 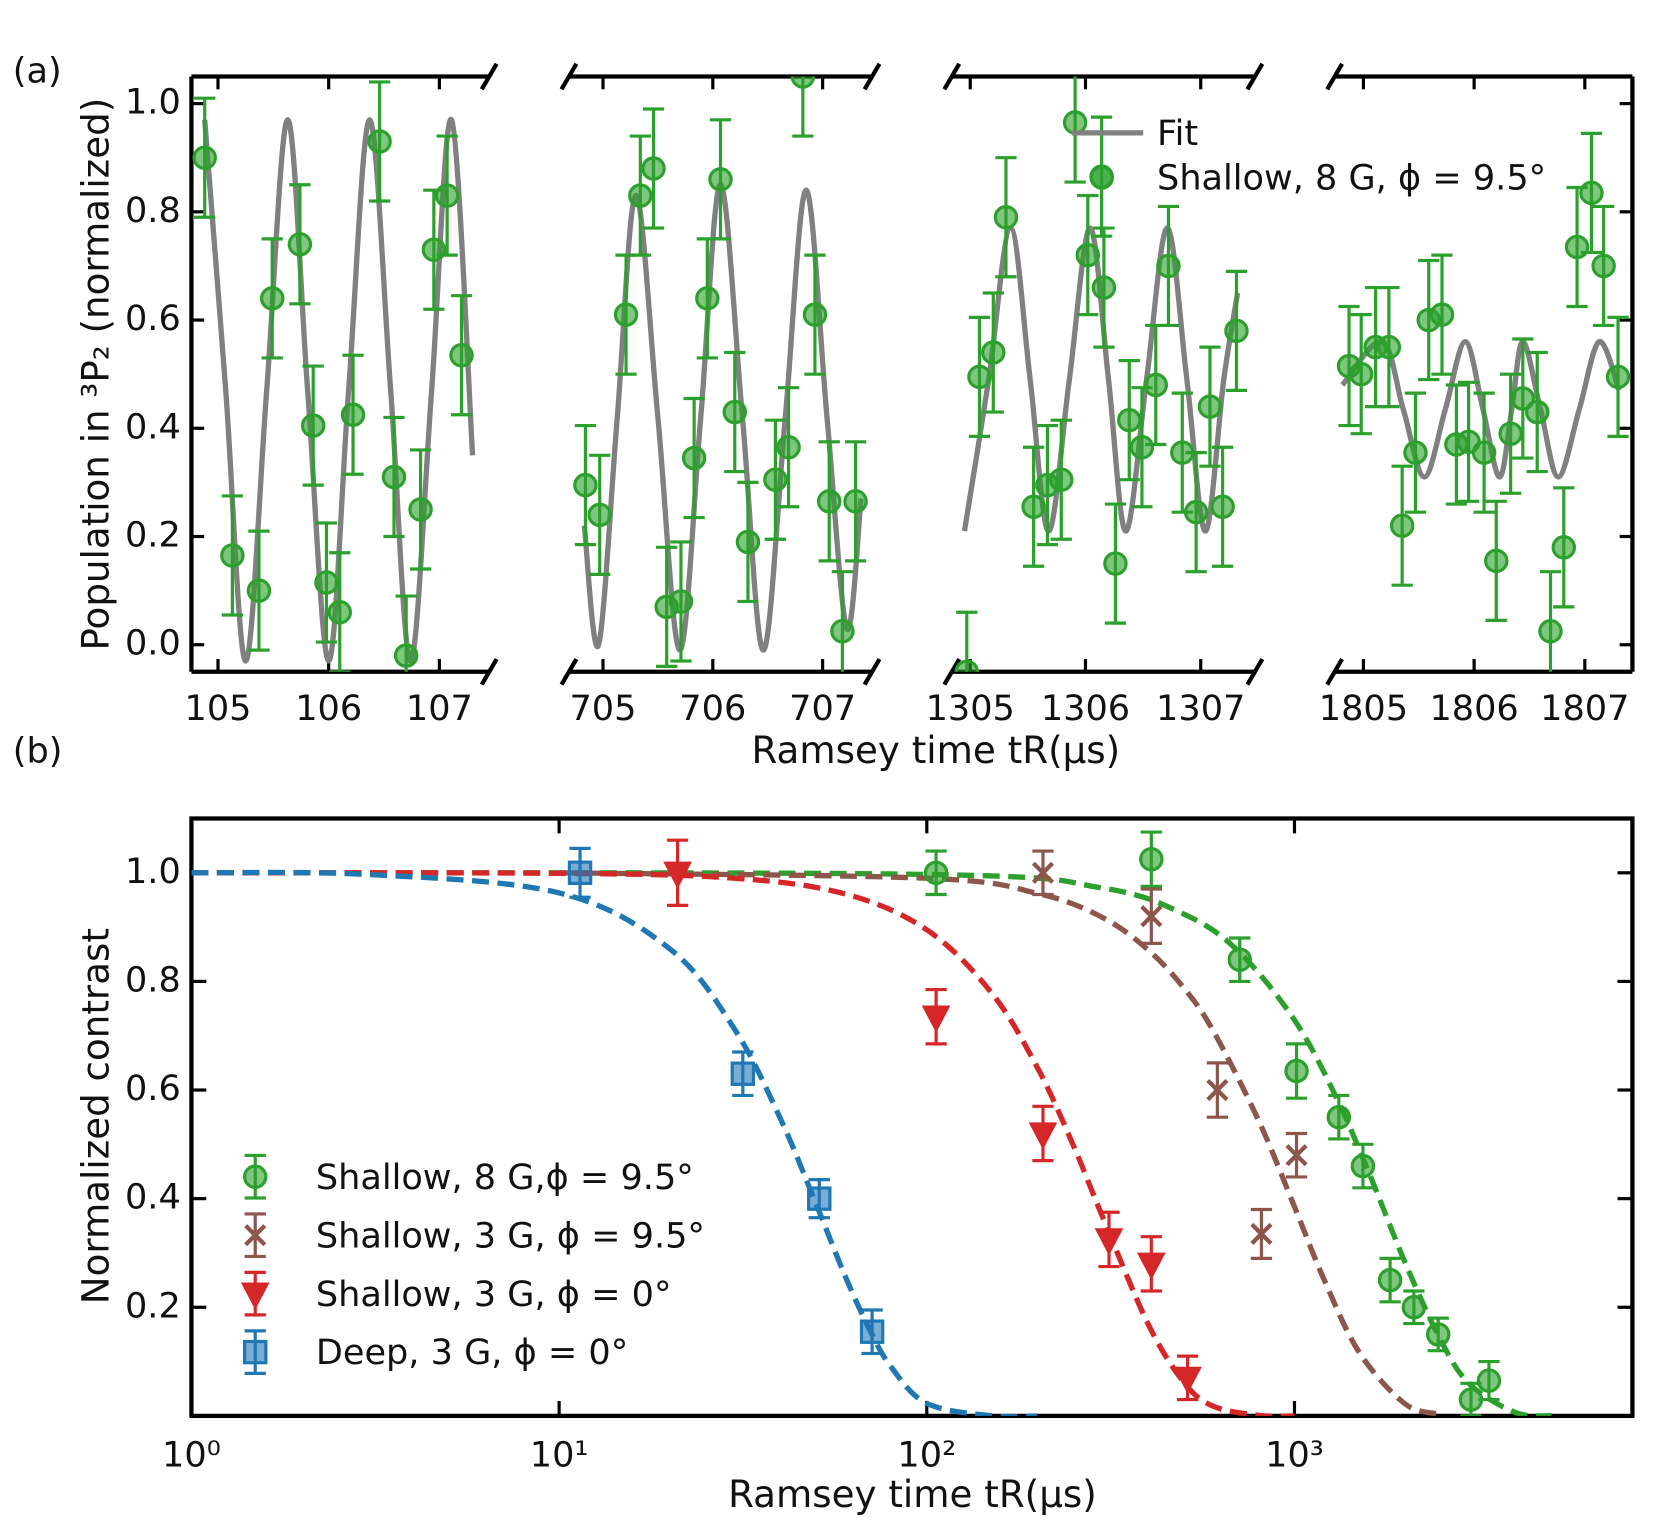 I want to click on x-tick-label: 1806, so click(x=1473, y=708).